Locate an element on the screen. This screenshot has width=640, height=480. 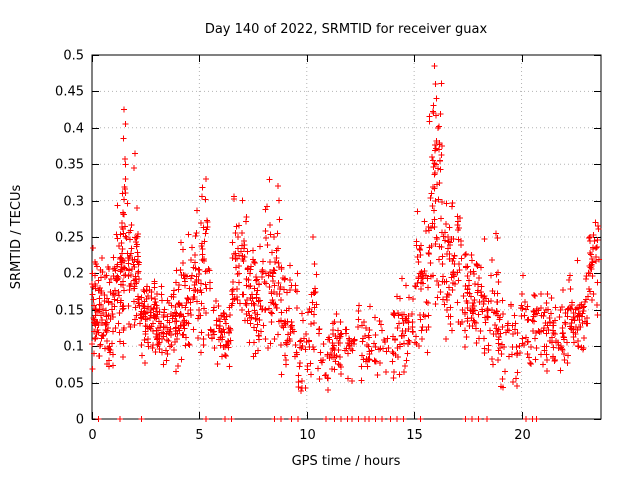
y-tick-label: 0 is located at coordinates (80, 420).